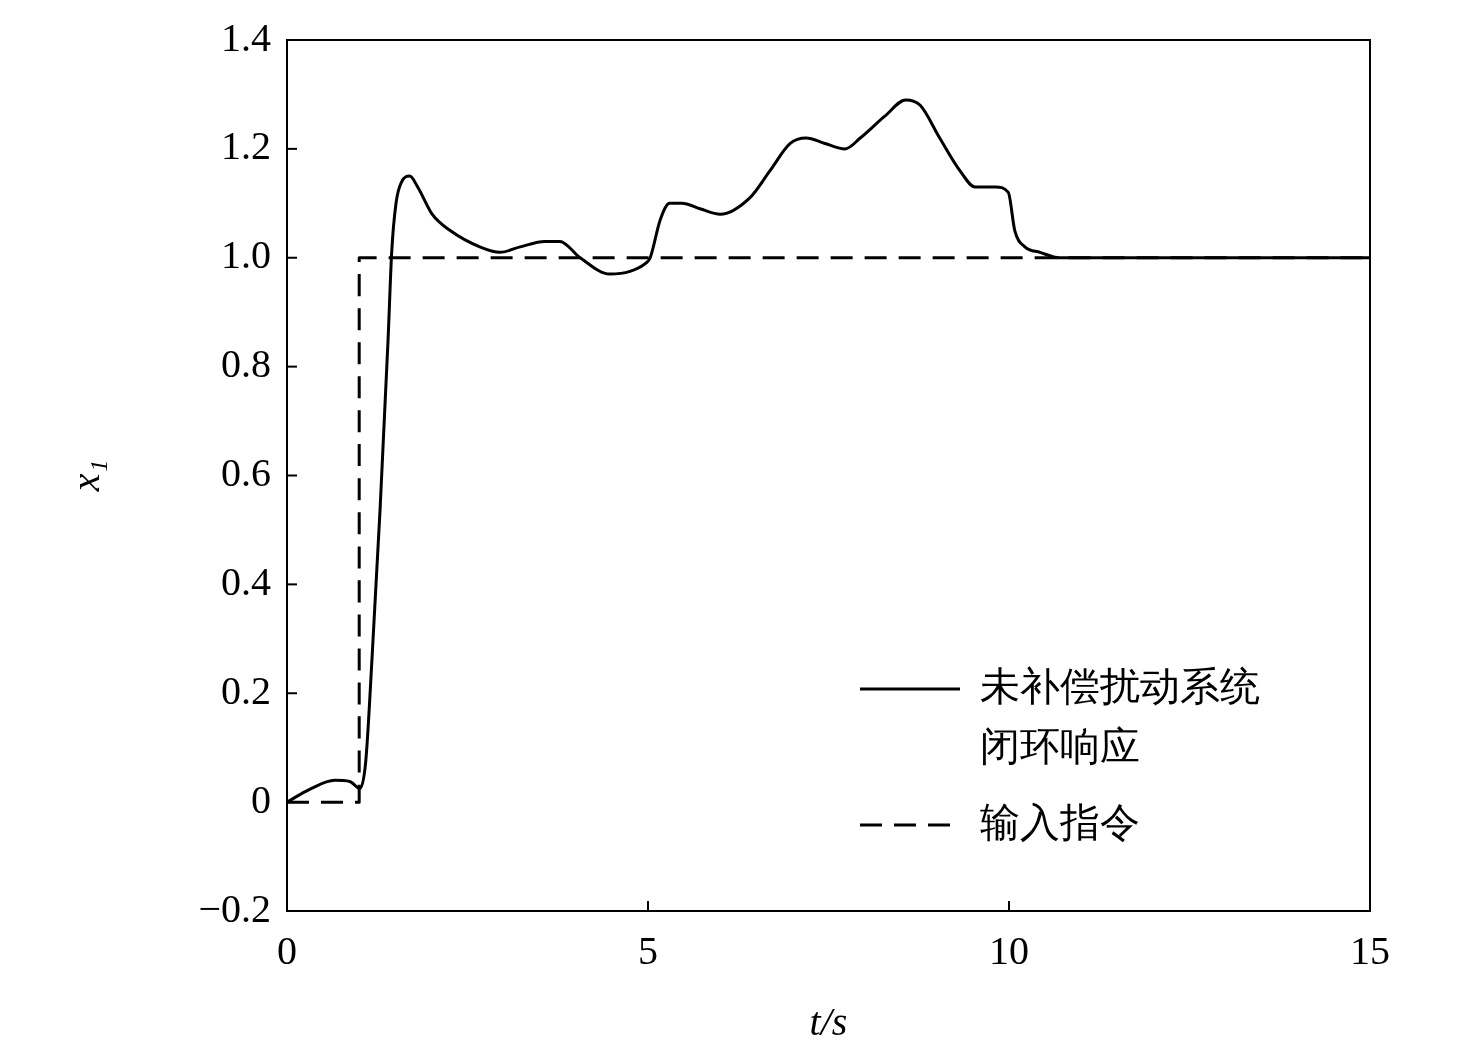 The height and width of the screenshot is (1062, 1476). I want to click on y-axis-title: x₁, so click(85, 476).